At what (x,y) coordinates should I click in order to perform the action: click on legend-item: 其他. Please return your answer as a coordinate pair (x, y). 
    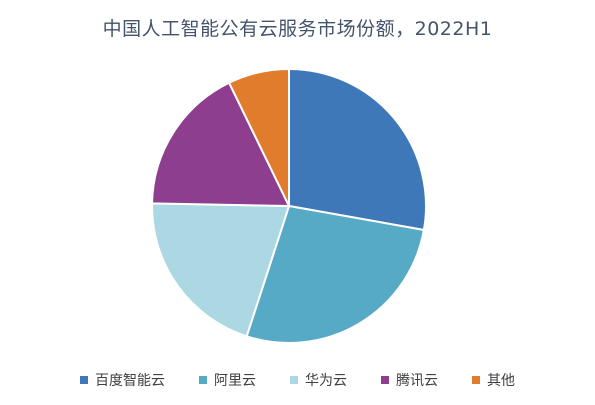
    Looking at the image, I should click on (493, 380).